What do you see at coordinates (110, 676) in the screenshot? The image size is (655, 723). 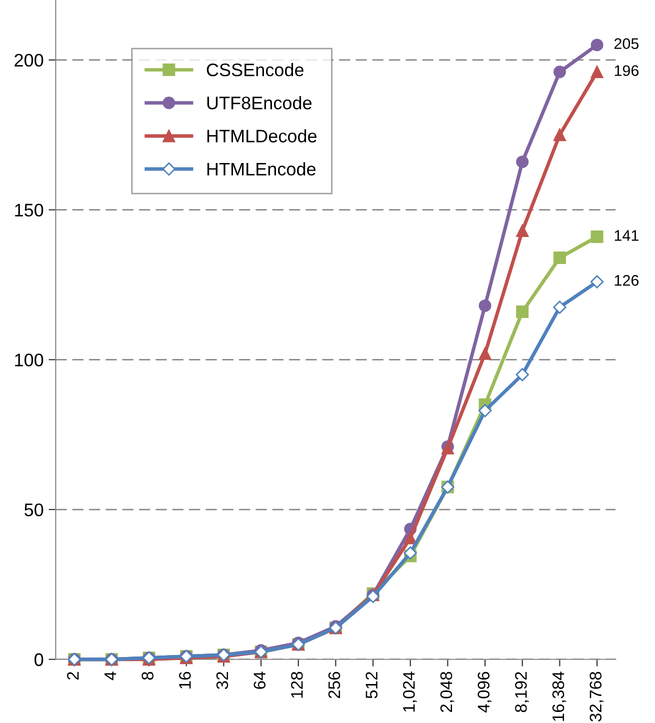 I see `x-tick-label: 4` at bounding box center [110, 676].